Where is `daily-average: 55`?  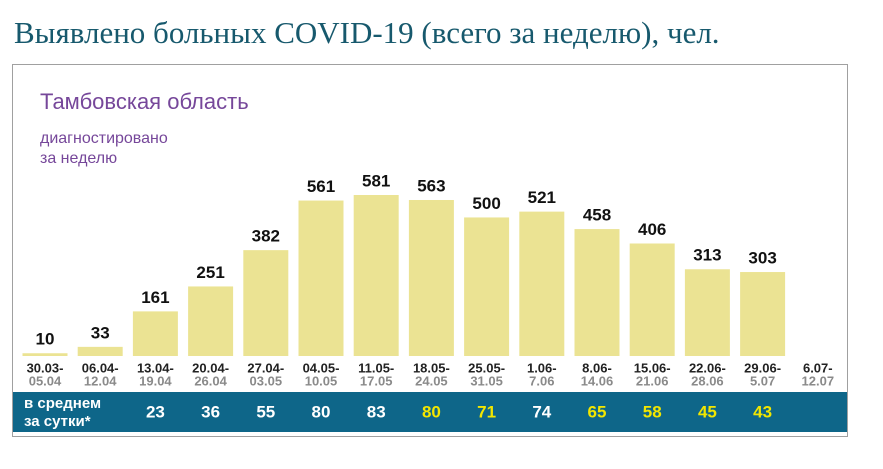
daily-average: 55 is located at coordinates (265, 411).